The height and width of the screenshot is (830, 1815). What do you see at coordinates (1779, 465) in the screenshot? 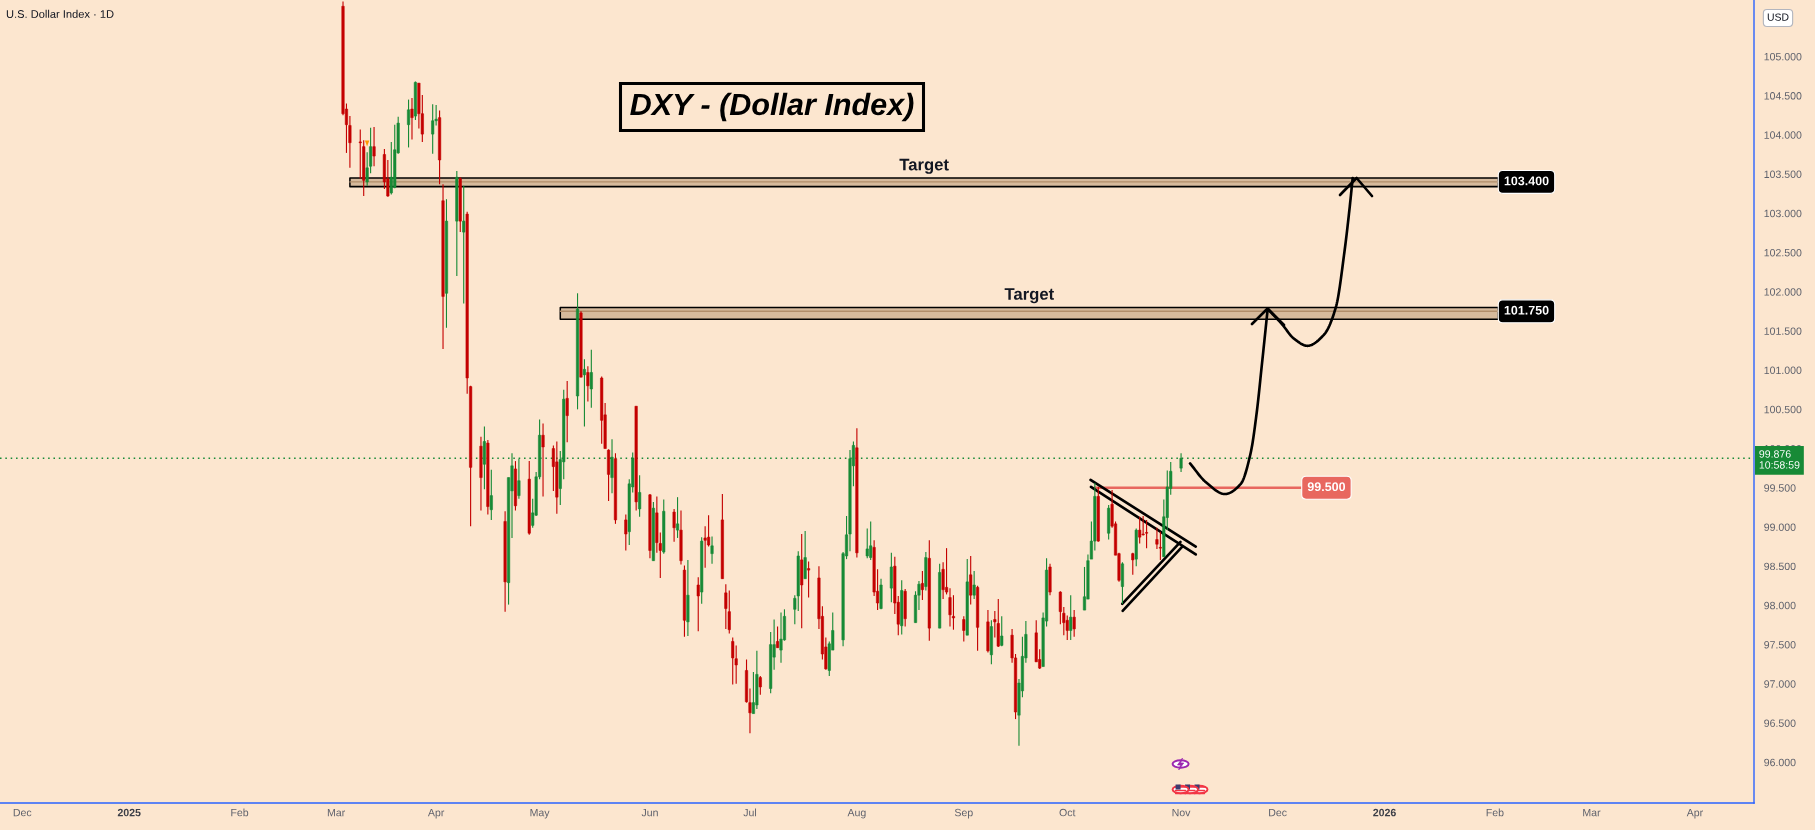
I see `text: 10:58:59` at bounding box center [1779, 465].